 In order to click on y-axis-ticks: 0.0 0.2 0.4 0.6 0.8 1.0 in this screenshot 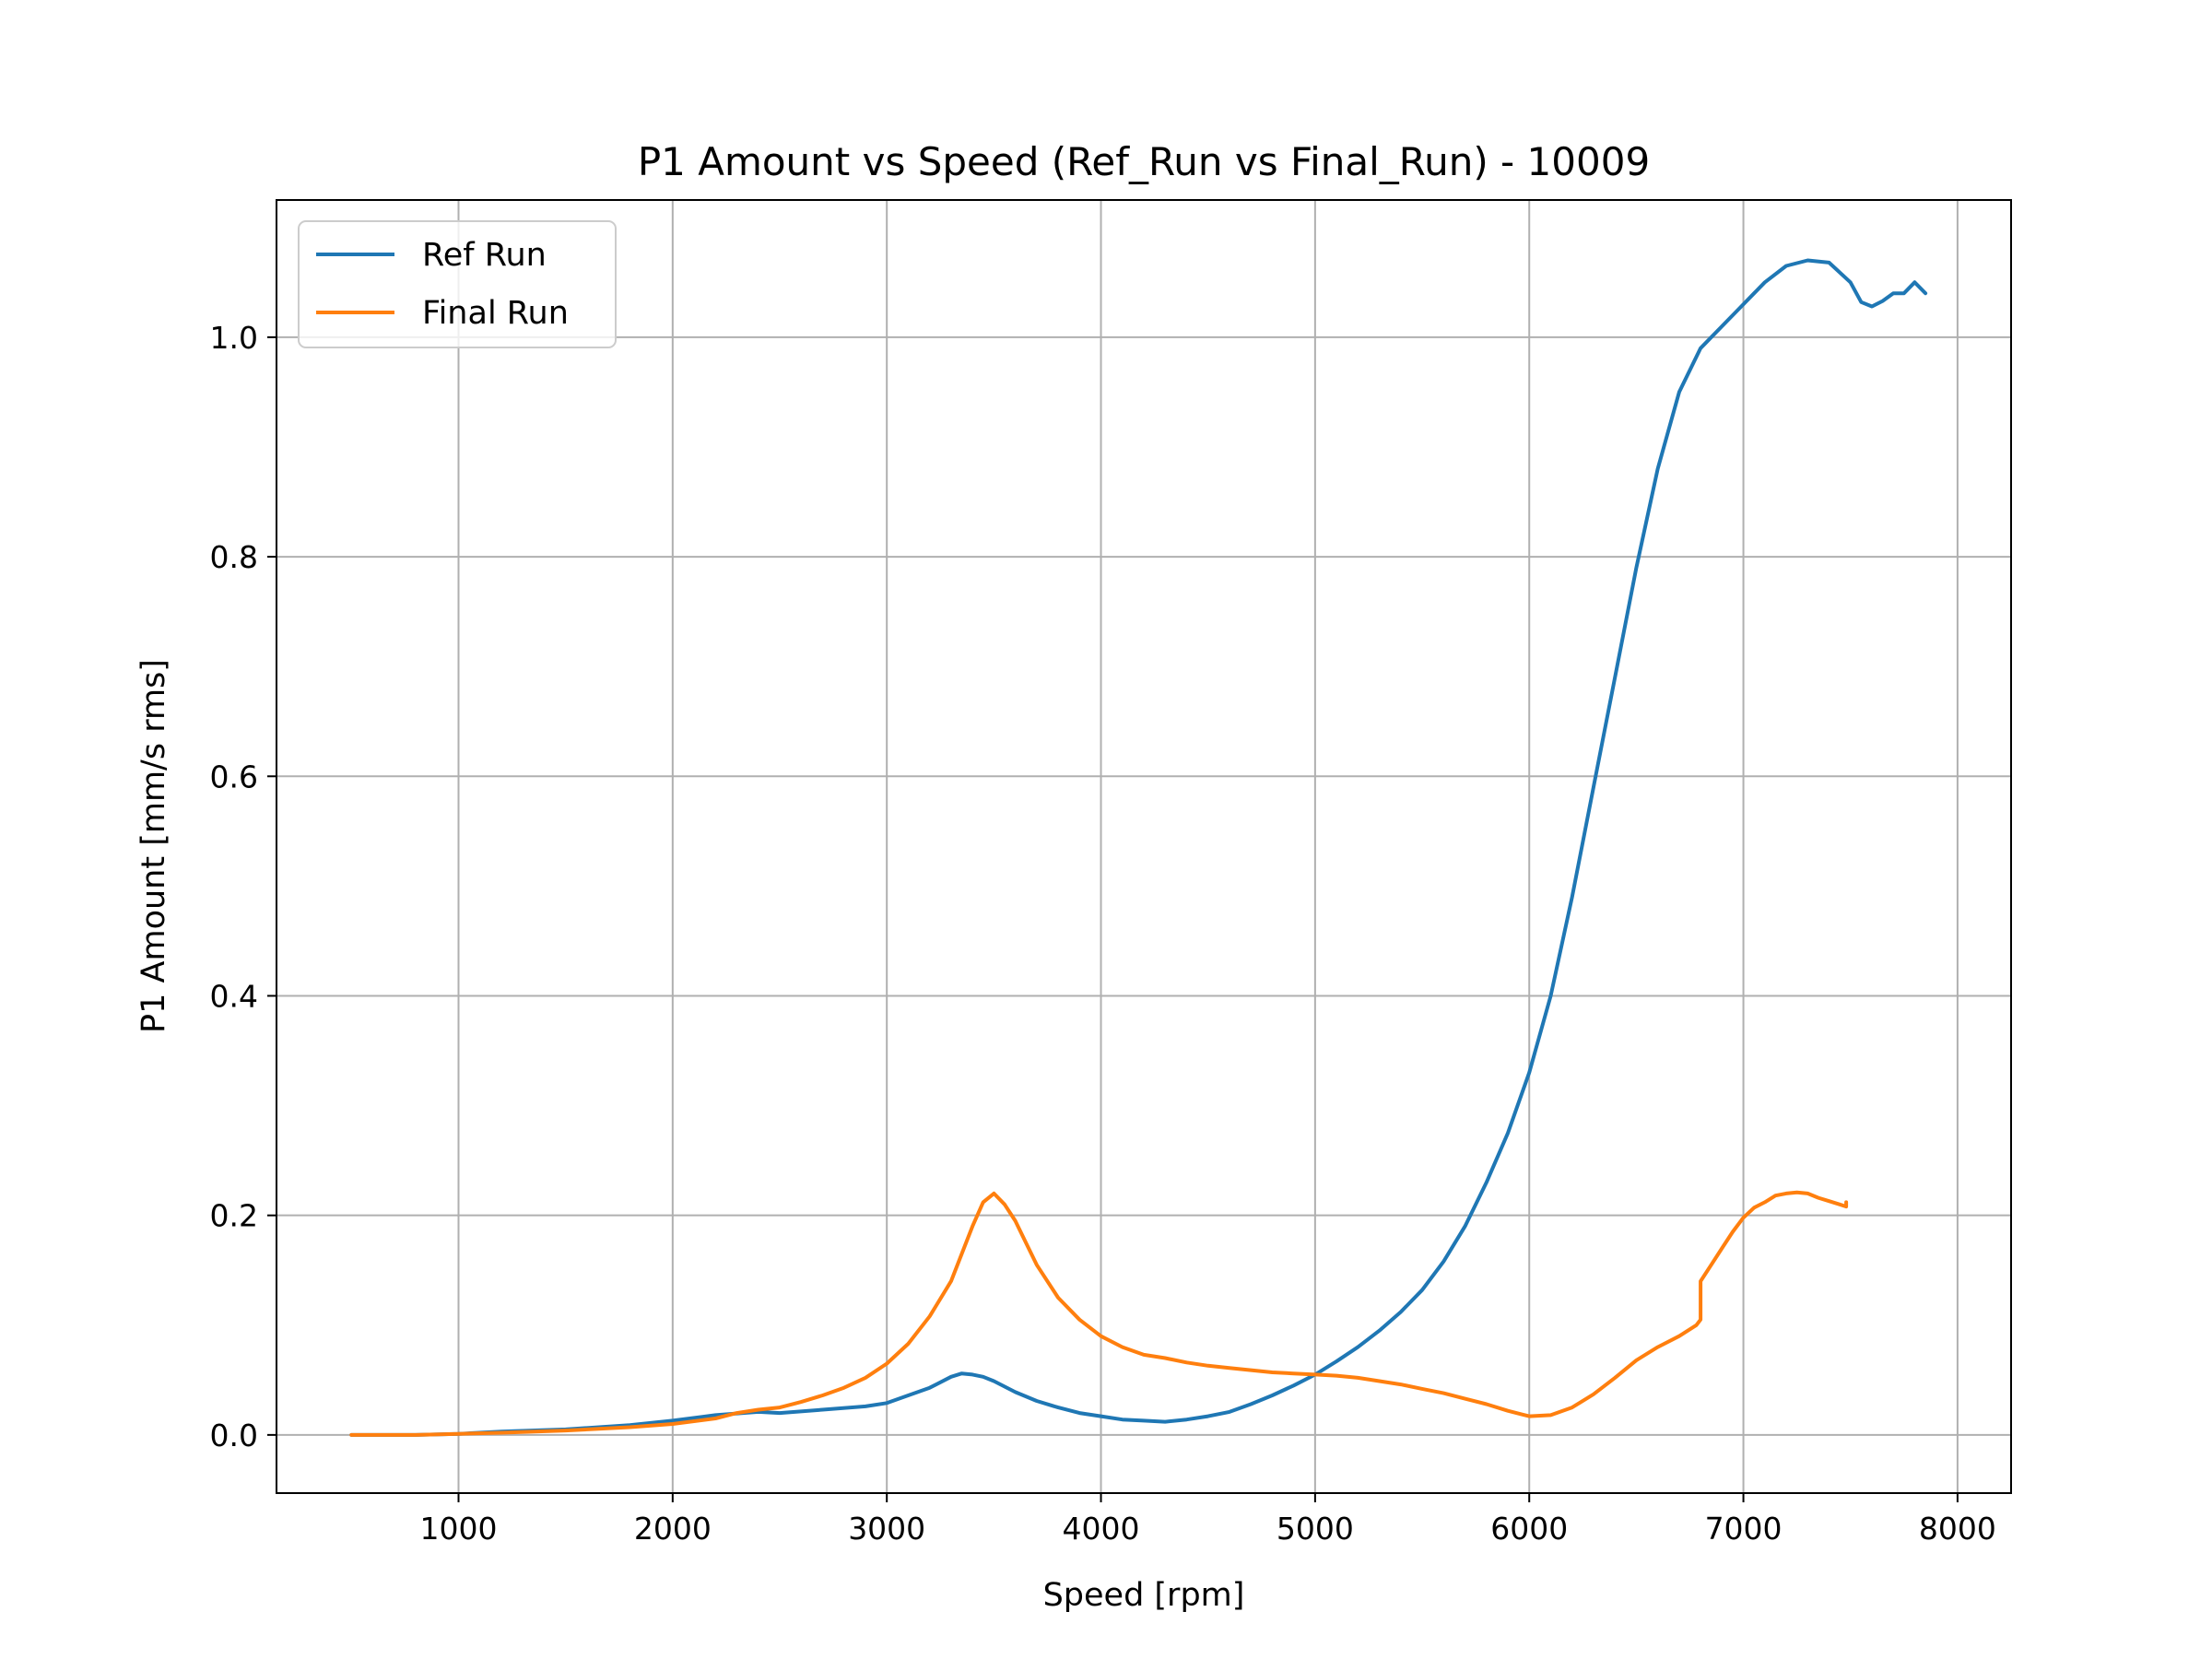, I will do `click(243, 886)`.